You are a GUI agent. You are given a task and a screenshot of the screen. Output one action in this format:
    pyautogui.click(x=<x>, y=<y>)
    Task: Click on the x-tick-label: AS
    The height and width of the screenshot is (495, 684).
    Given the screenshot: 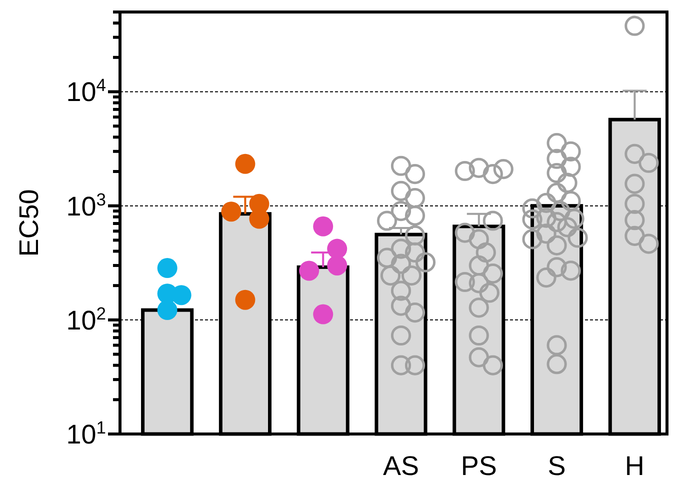 What is the action you would take?
    pyautogui.click(x=401, y=466)
    